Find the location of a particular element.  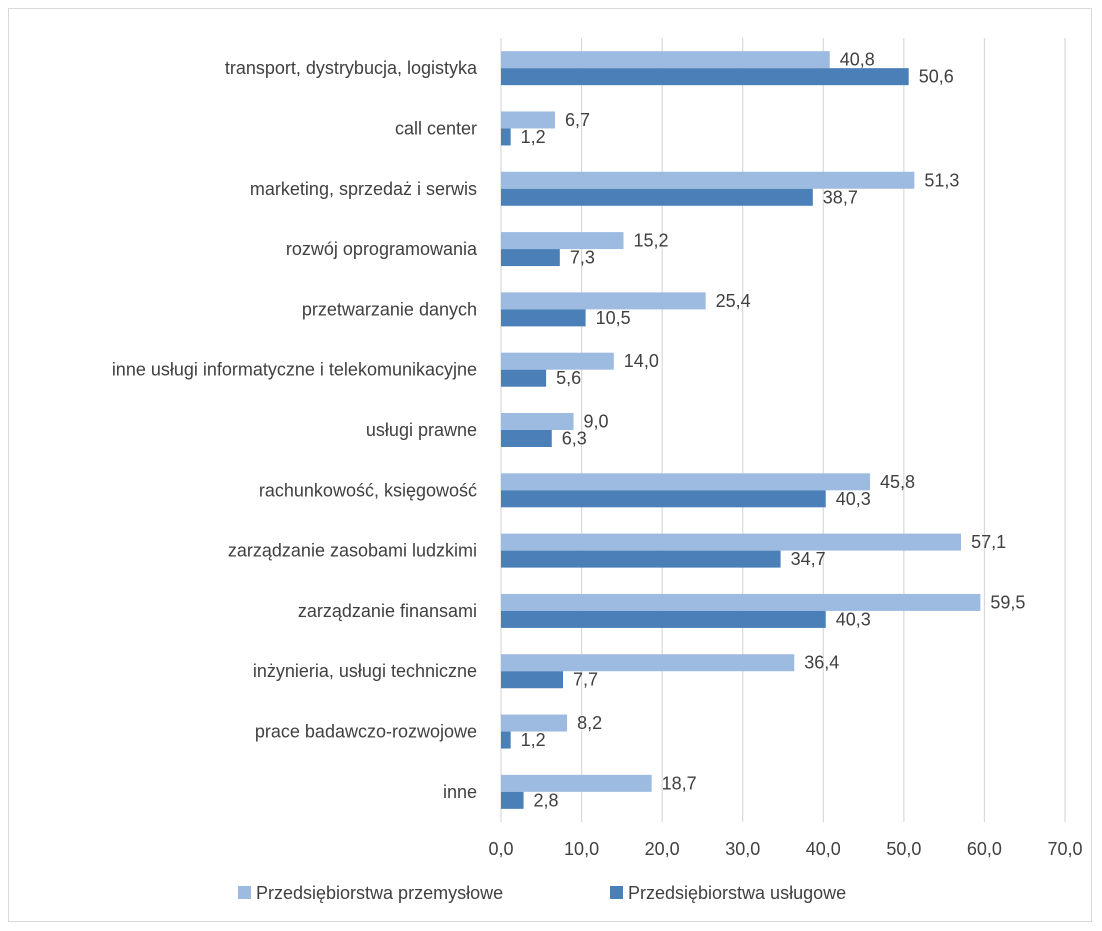

data-label: 40,8 is located at coordinates (857, 60).